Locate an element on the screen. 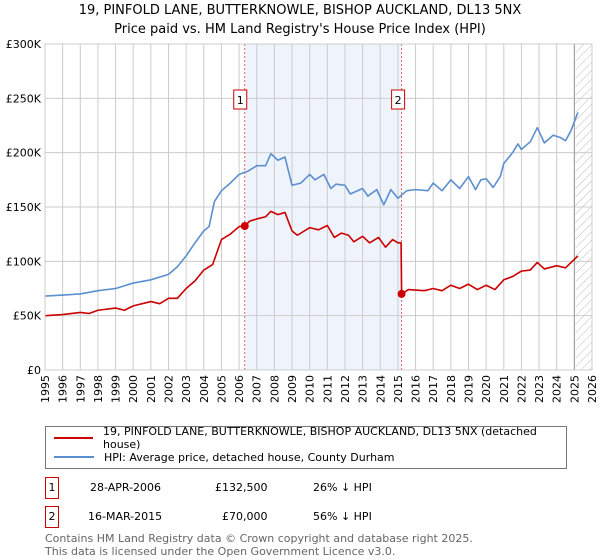 This screenshot has height=560, width=600. x-tick-label: 2017 is located at coordinates (433, 389).